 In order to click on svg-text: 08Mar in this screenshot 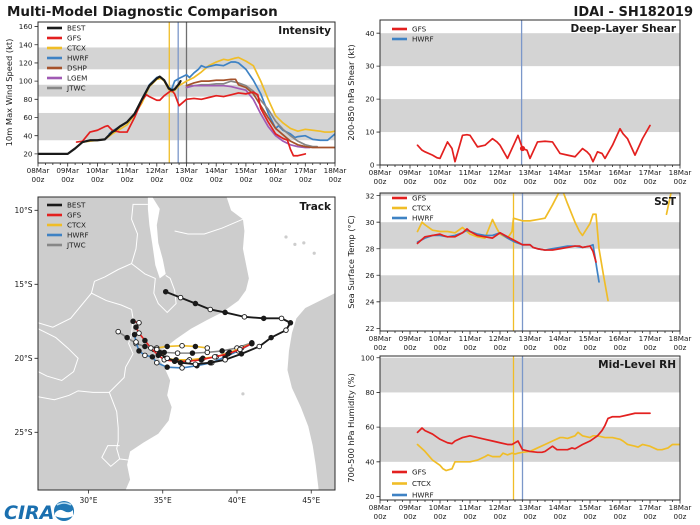, I will do `click(380, 172)`.